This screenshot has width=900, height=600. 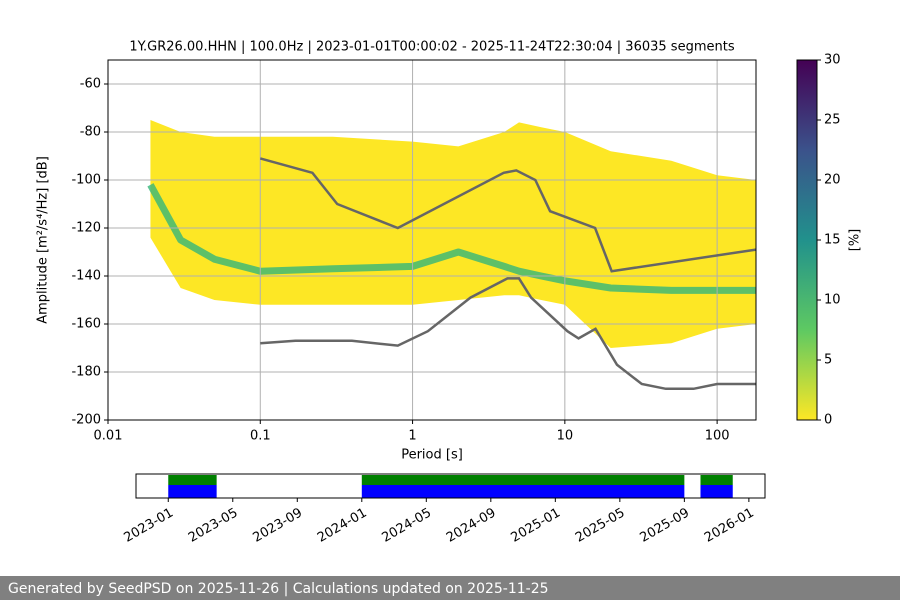 I want to click on footer-bar, so click(x=450, y=588).